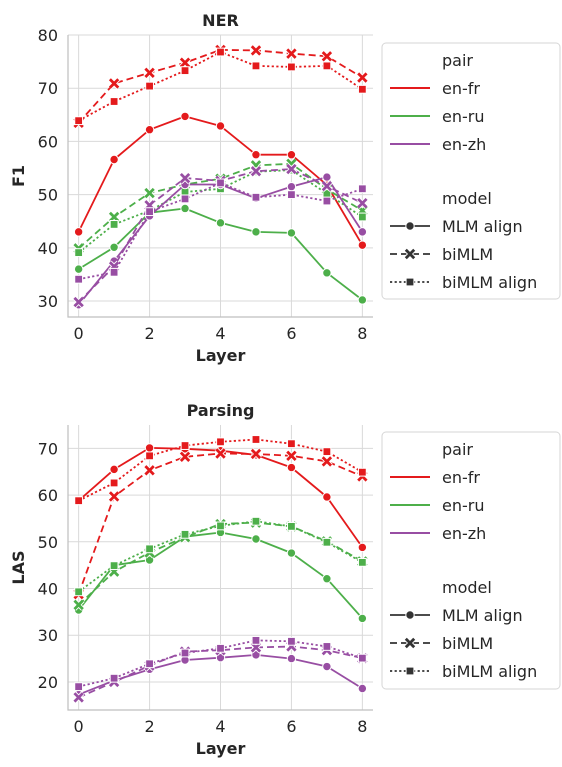  What do you see at coordinates (410, 254) in the screenshot?
I see `legend-marker-bimlm` at bounding box center [410, 254].